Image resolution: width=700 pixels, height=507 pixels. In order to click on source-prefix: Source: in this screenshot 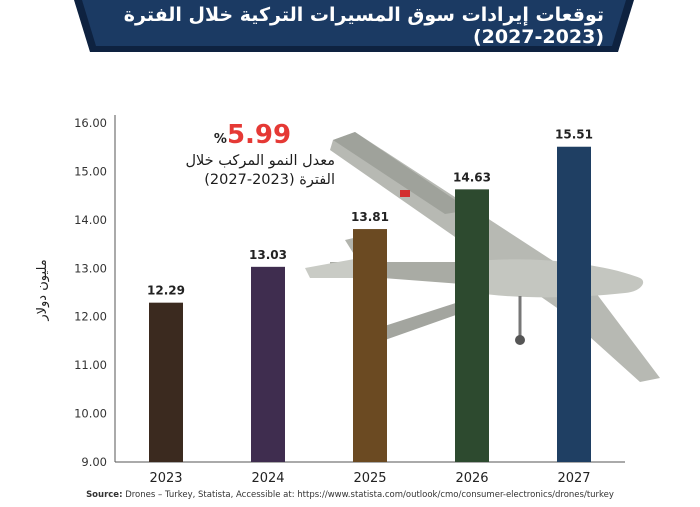, I will do `click(104, 495)`.